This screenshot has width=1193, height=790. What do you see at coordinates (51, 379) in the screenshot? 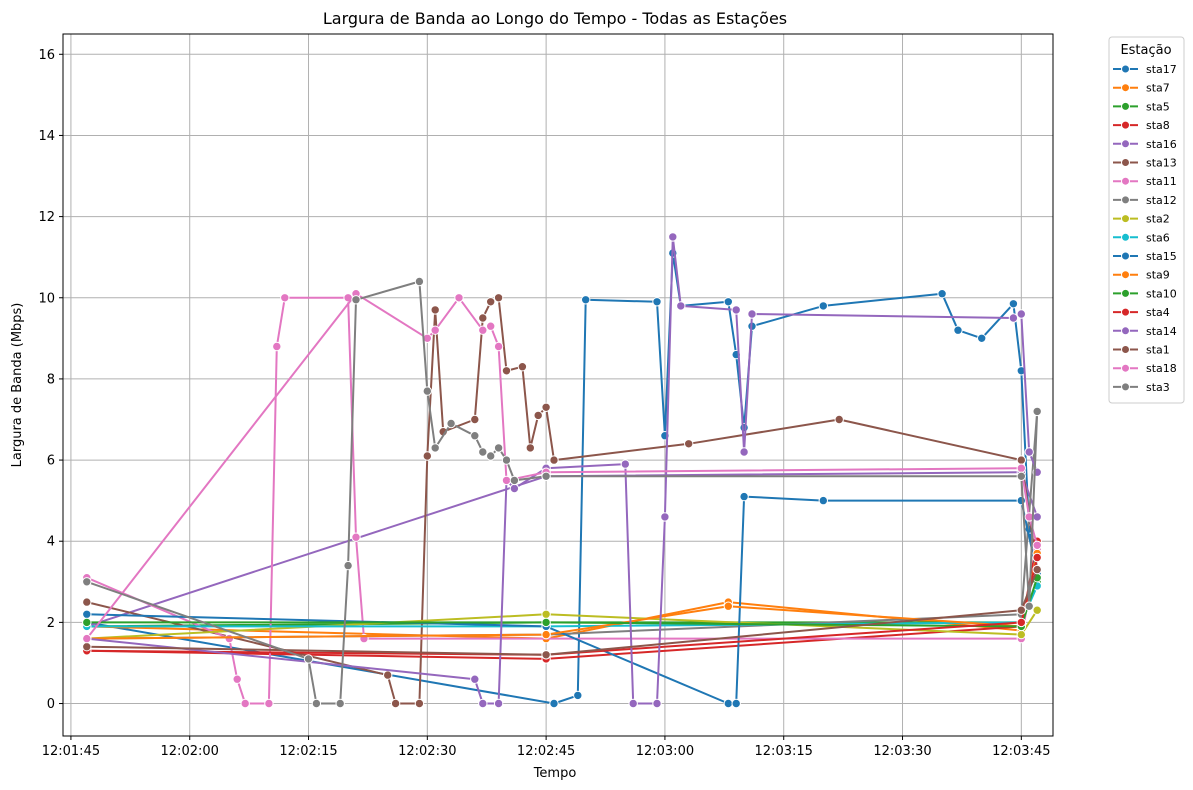
I see `y-tick-label: 8` at bounding box center [51, 379].